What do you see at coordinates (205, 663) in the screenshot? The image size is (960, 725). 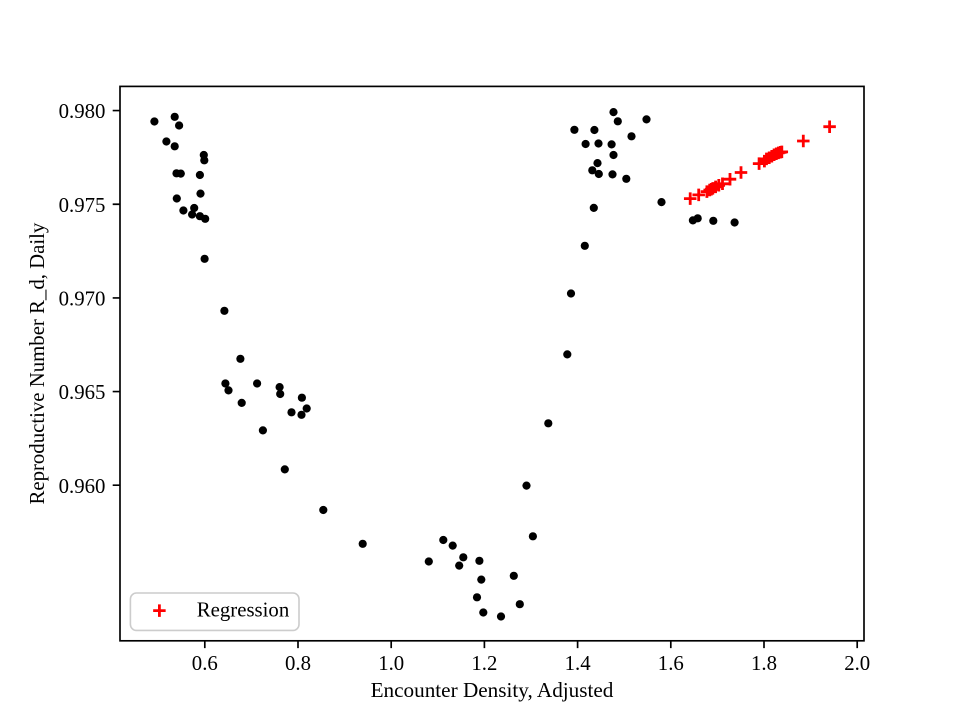 I see `svg-text: 0.6` at bounding box center [205, 663].